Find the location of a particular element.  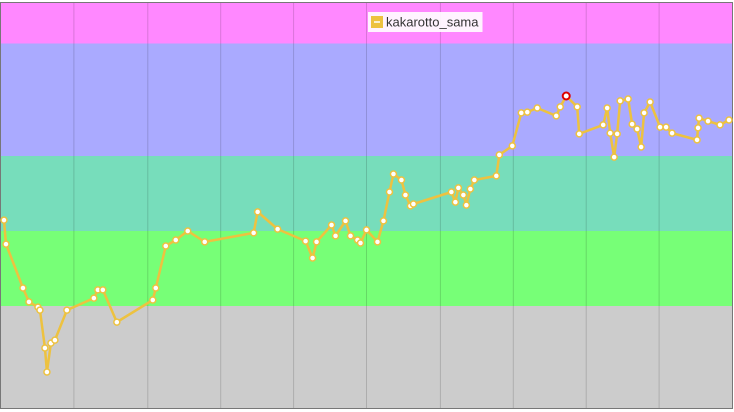

legend-label: kakarotto_sama is located at coordinates (432, 21).